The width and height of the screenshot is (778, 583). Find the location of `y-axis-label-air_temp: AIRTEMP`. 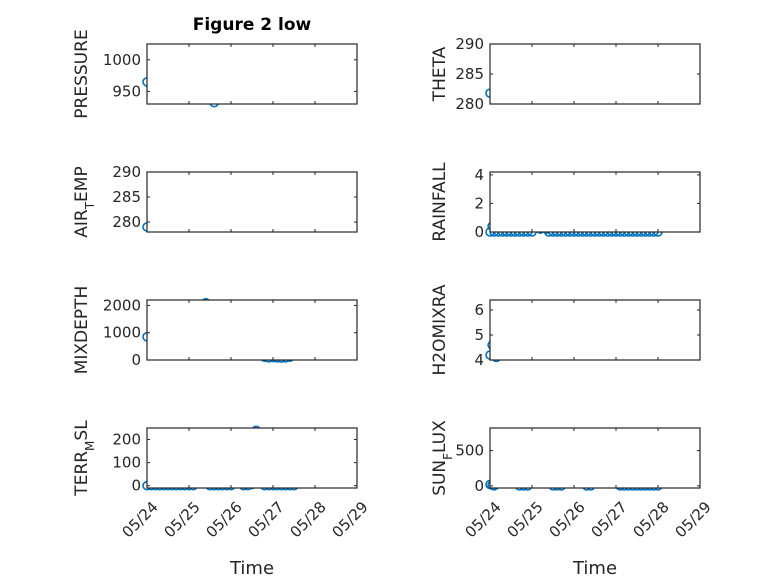

y-axis-label-air_temp: AIRTEMP is located at coordinates (84, 201).